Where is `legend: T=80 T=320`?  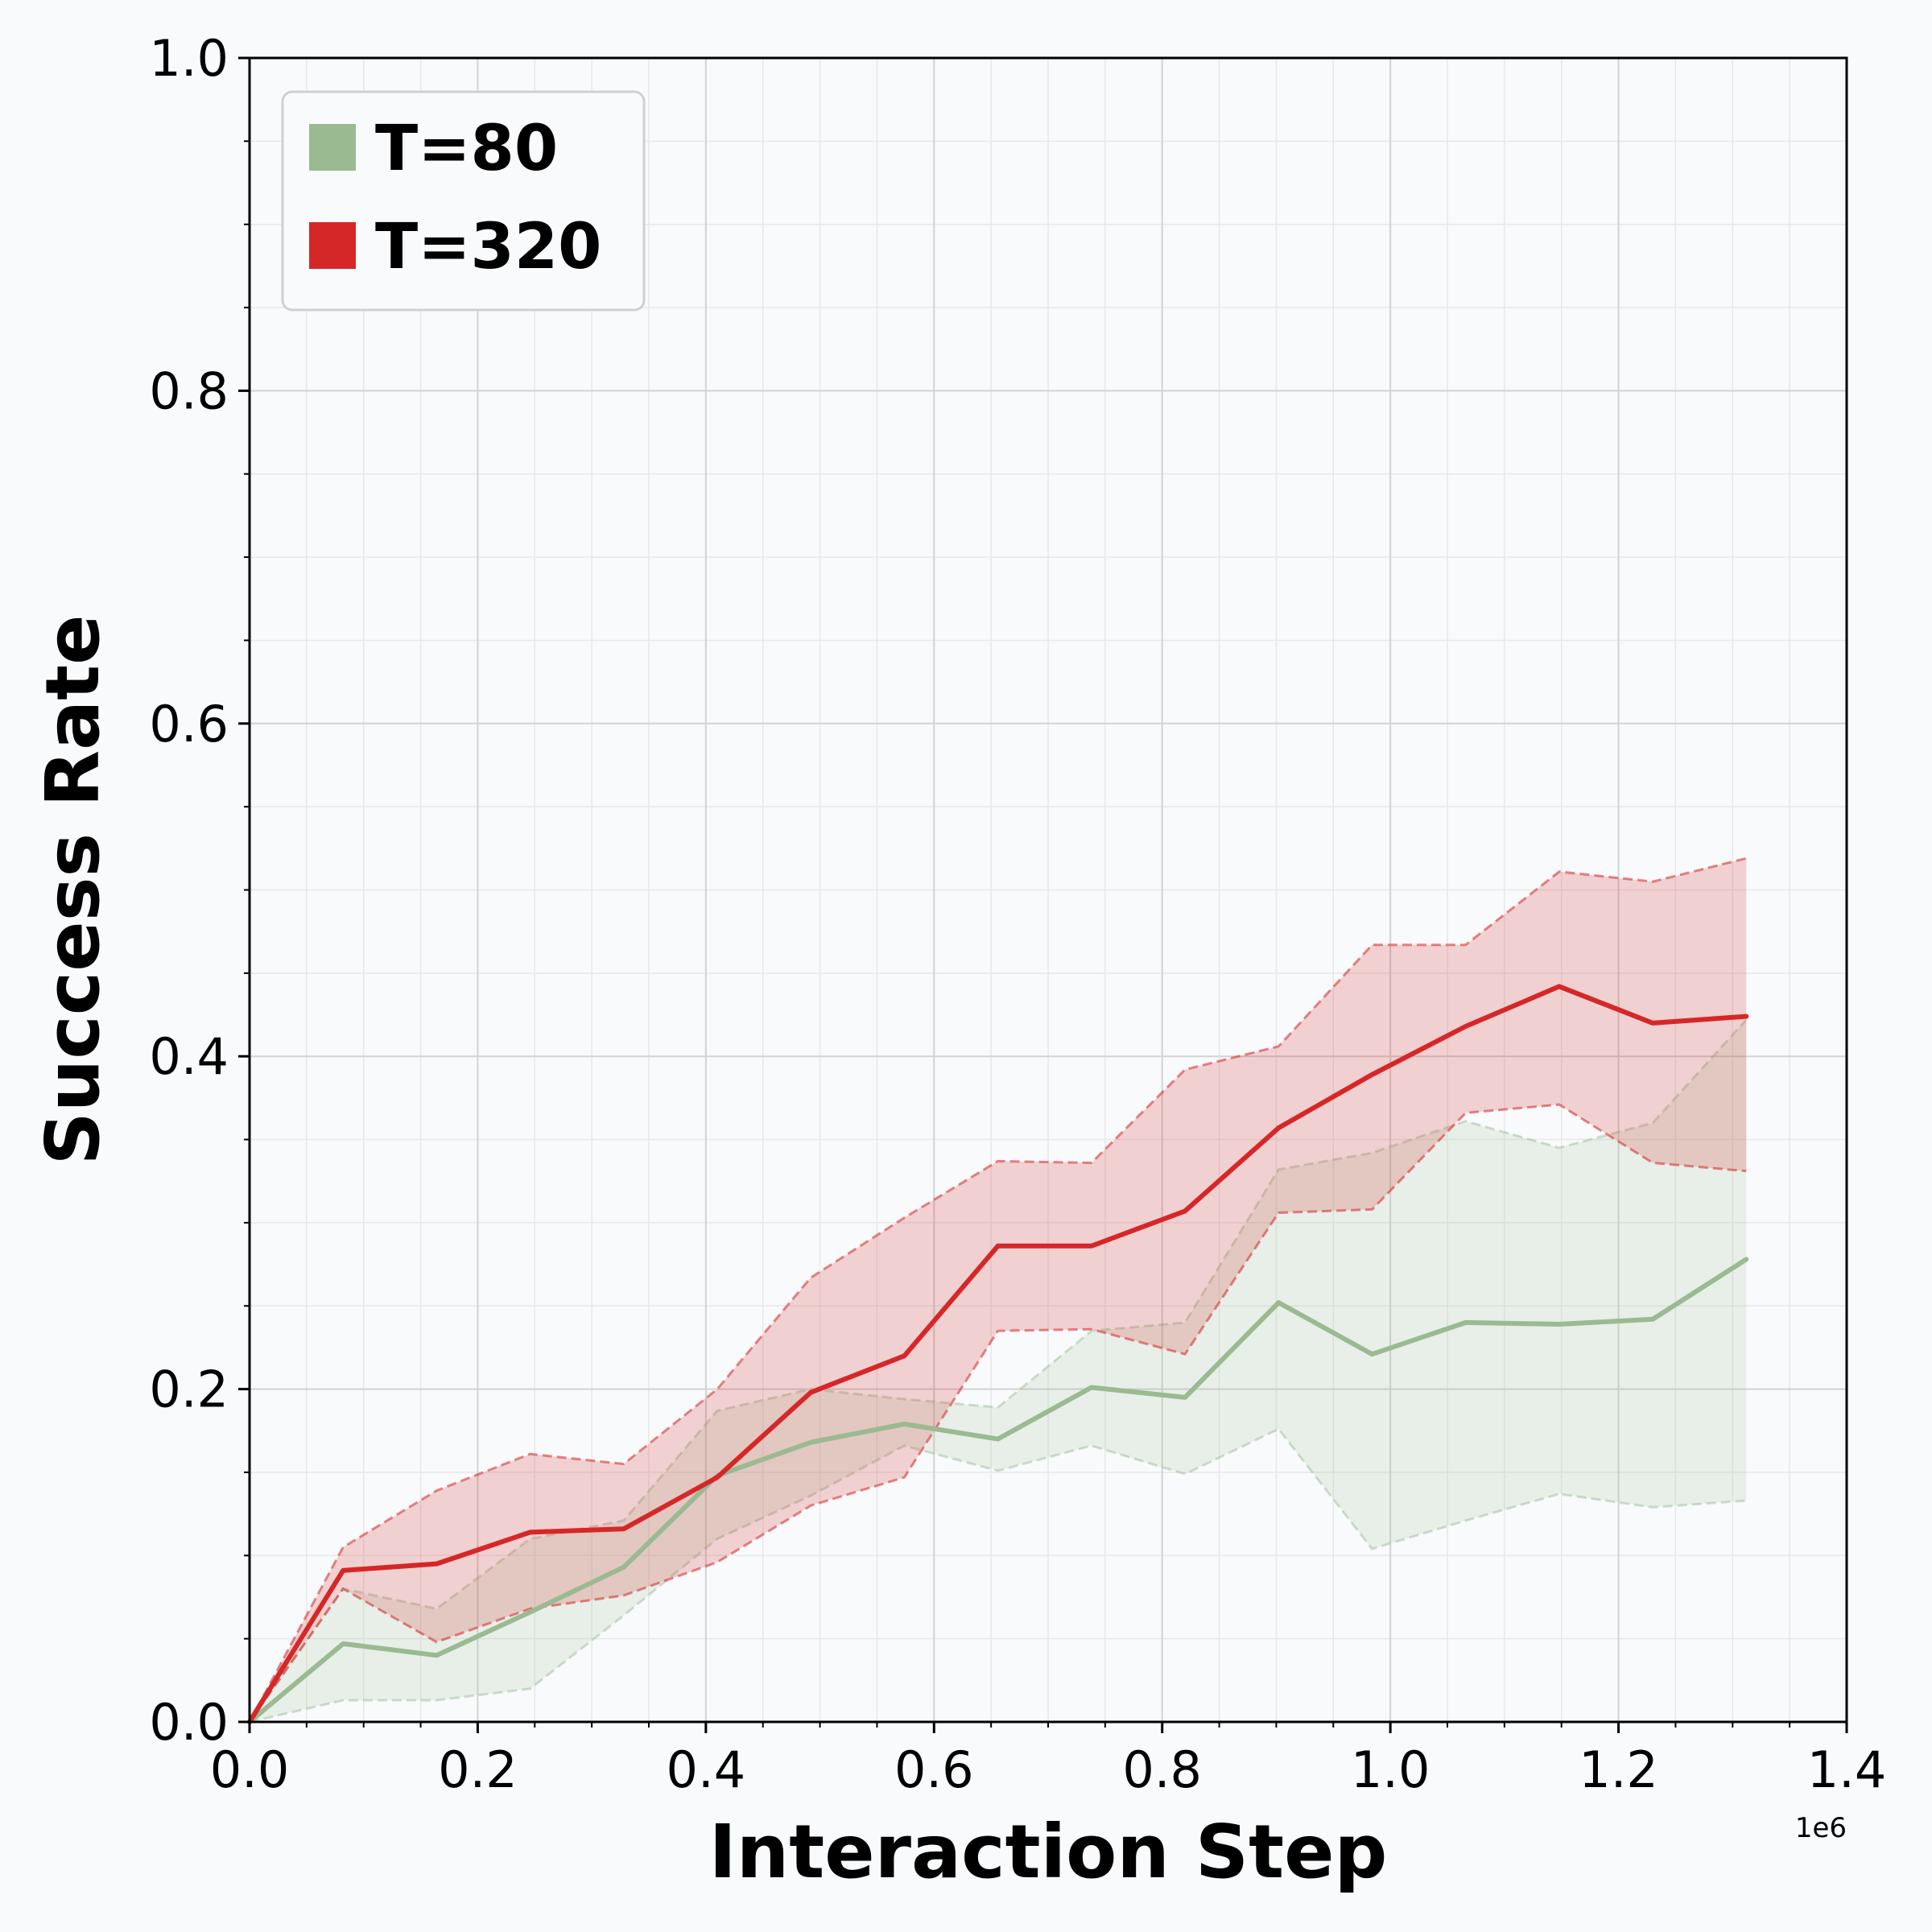 legend: T=80 T=320 is located at coordinates (463, 201).